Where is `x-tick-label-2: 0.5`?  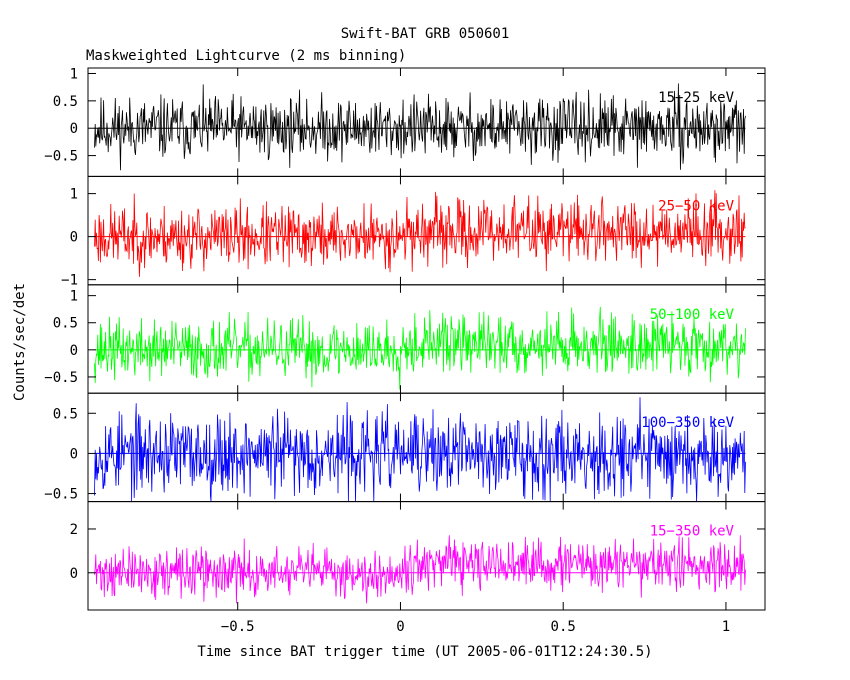 x-tick-label-2: 0.5 is located at coordinates (563, 627).